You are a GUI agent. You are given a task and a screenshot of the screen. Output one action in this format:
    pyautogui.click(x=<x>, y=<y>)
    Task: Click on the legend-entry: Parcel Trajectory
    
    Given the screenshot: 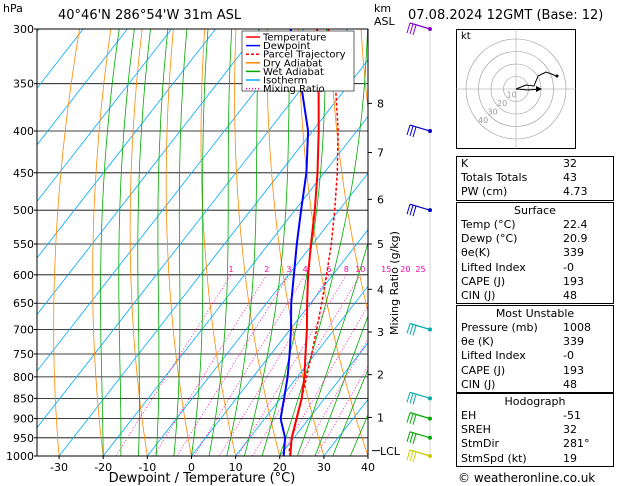 What is the action you would take?
    pyautogui.click(x=304, y=55)
    